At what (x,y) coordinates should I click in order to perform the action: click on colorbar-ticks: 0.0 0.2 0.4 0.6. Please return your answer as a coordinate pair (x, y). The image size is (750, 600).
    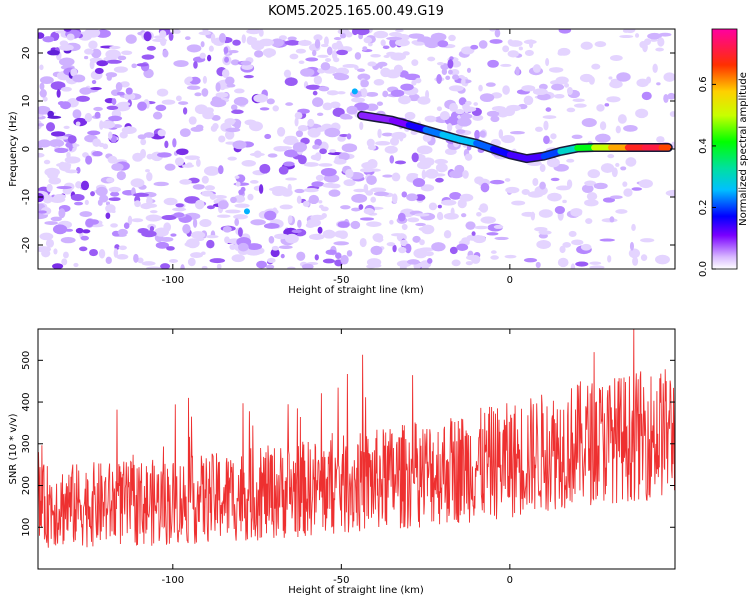
    Looking at the image, I should click on (707, 176).